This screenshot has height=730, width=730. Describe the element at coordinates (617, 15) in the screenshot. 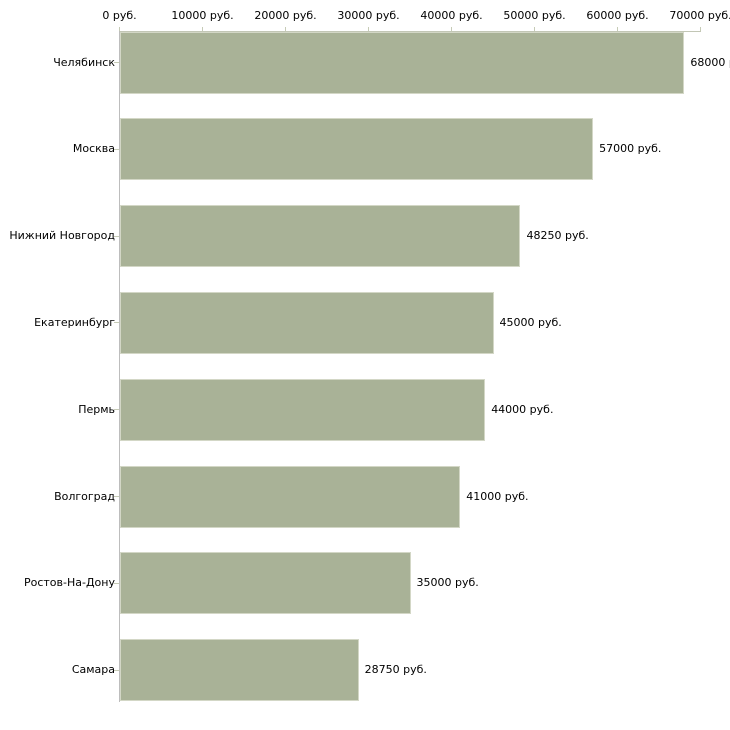

I see `x-axis-tick-label: 60000 руб.` at that location.